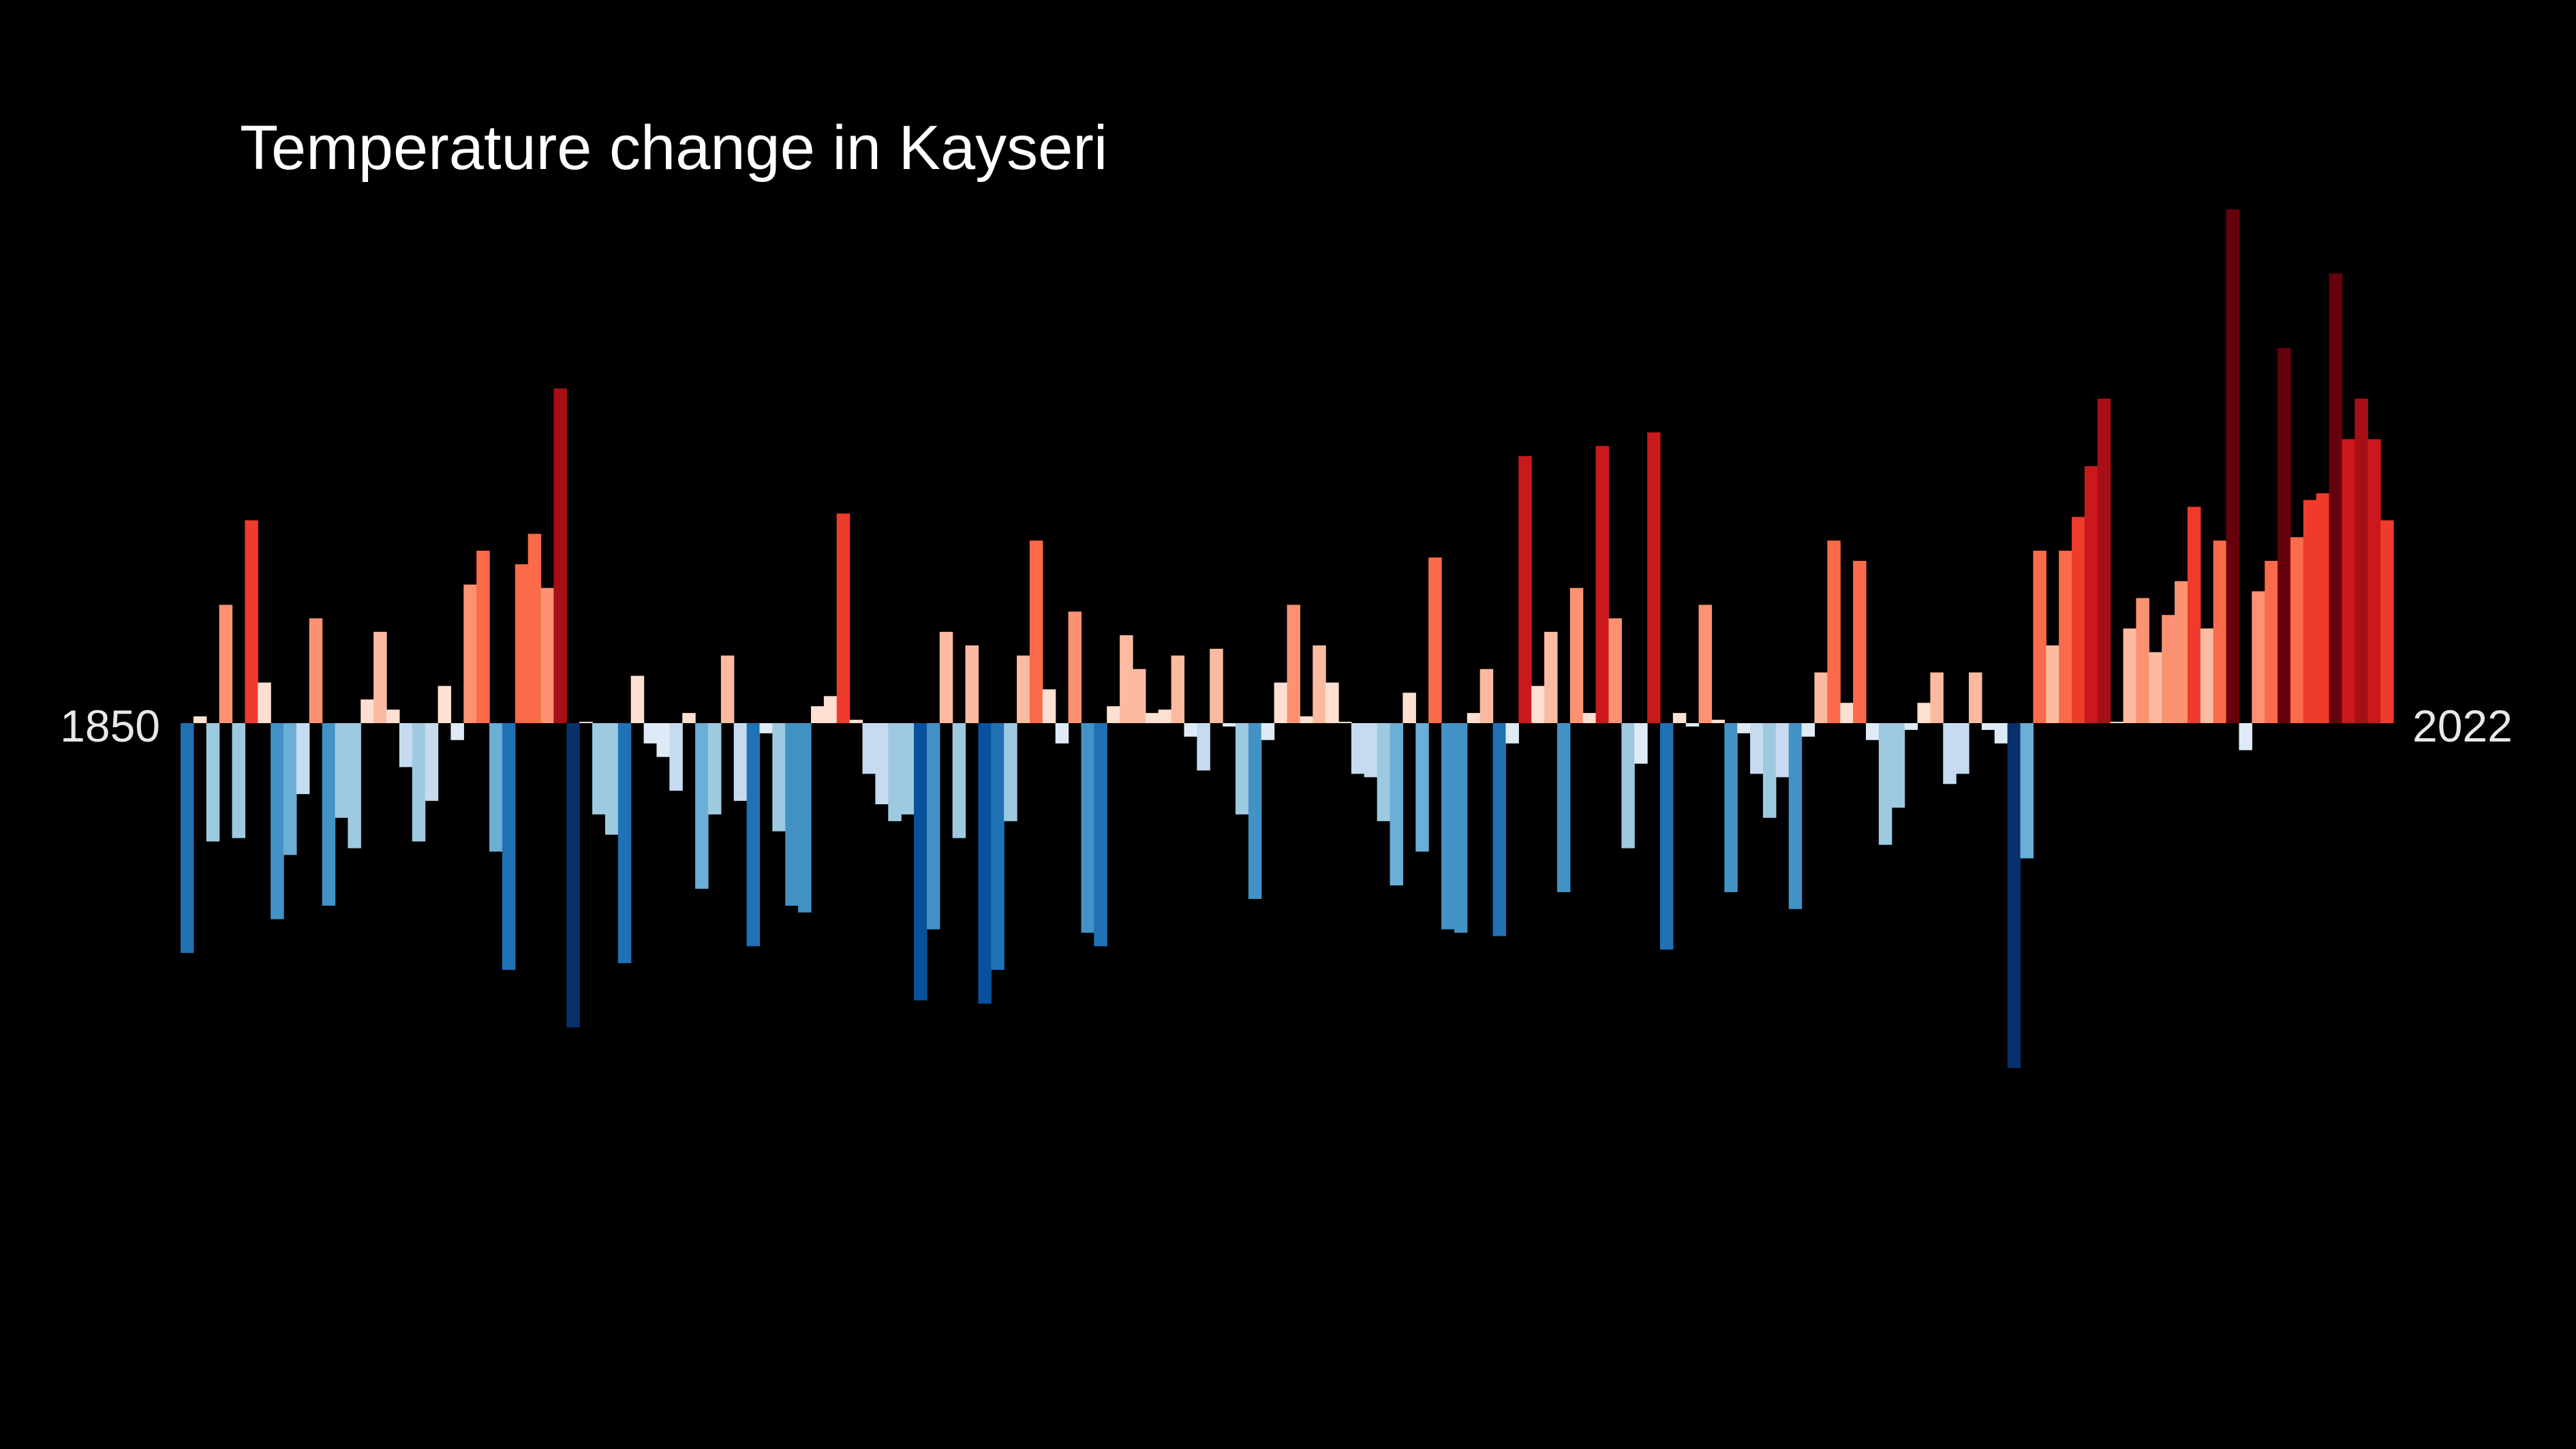 The width and height of the screenshot is (2576, 1449). What do you see at coordinates (1744, 728) in the screenshot?
I see `bar-1971` at bounding box center [1744, 728].